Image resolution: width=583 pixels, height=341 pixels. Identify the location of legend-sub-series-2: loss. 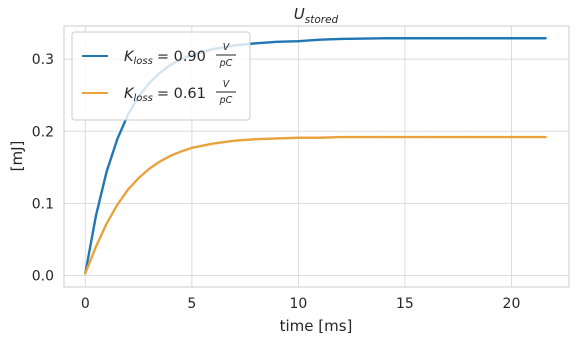
(143, 98).